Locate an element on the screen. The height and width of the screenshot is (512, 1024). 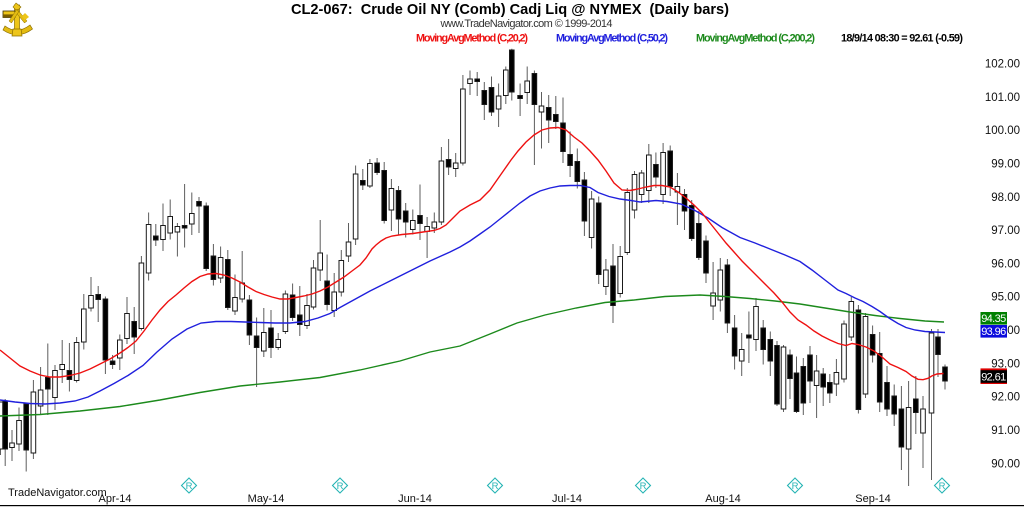
svg-text: 101.00 is located at coordinates (1002, 98).